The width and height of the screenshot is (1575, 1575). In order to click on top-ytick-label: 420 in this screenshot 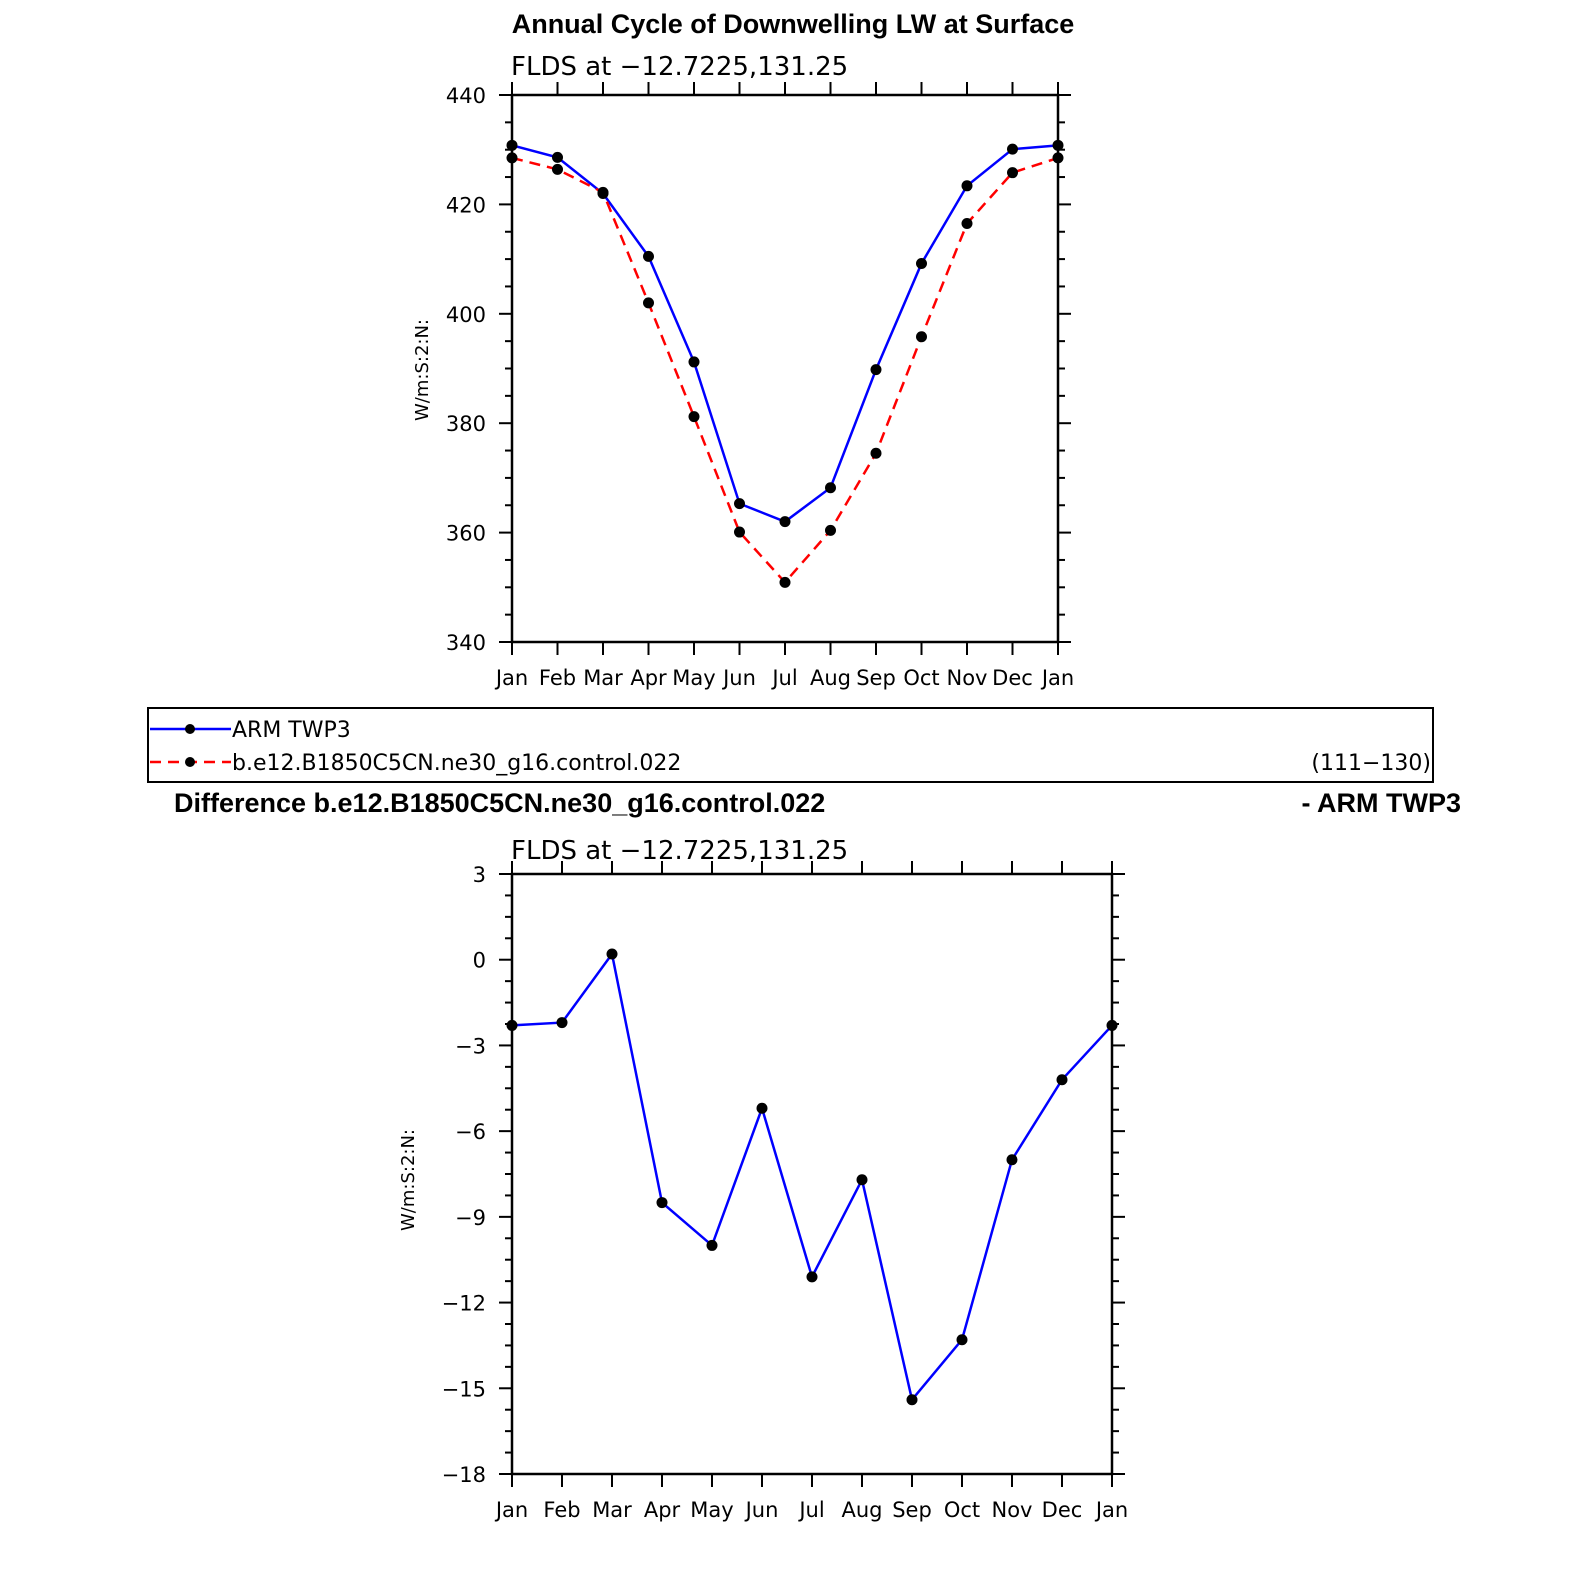, I will do `click(466, 205)`.